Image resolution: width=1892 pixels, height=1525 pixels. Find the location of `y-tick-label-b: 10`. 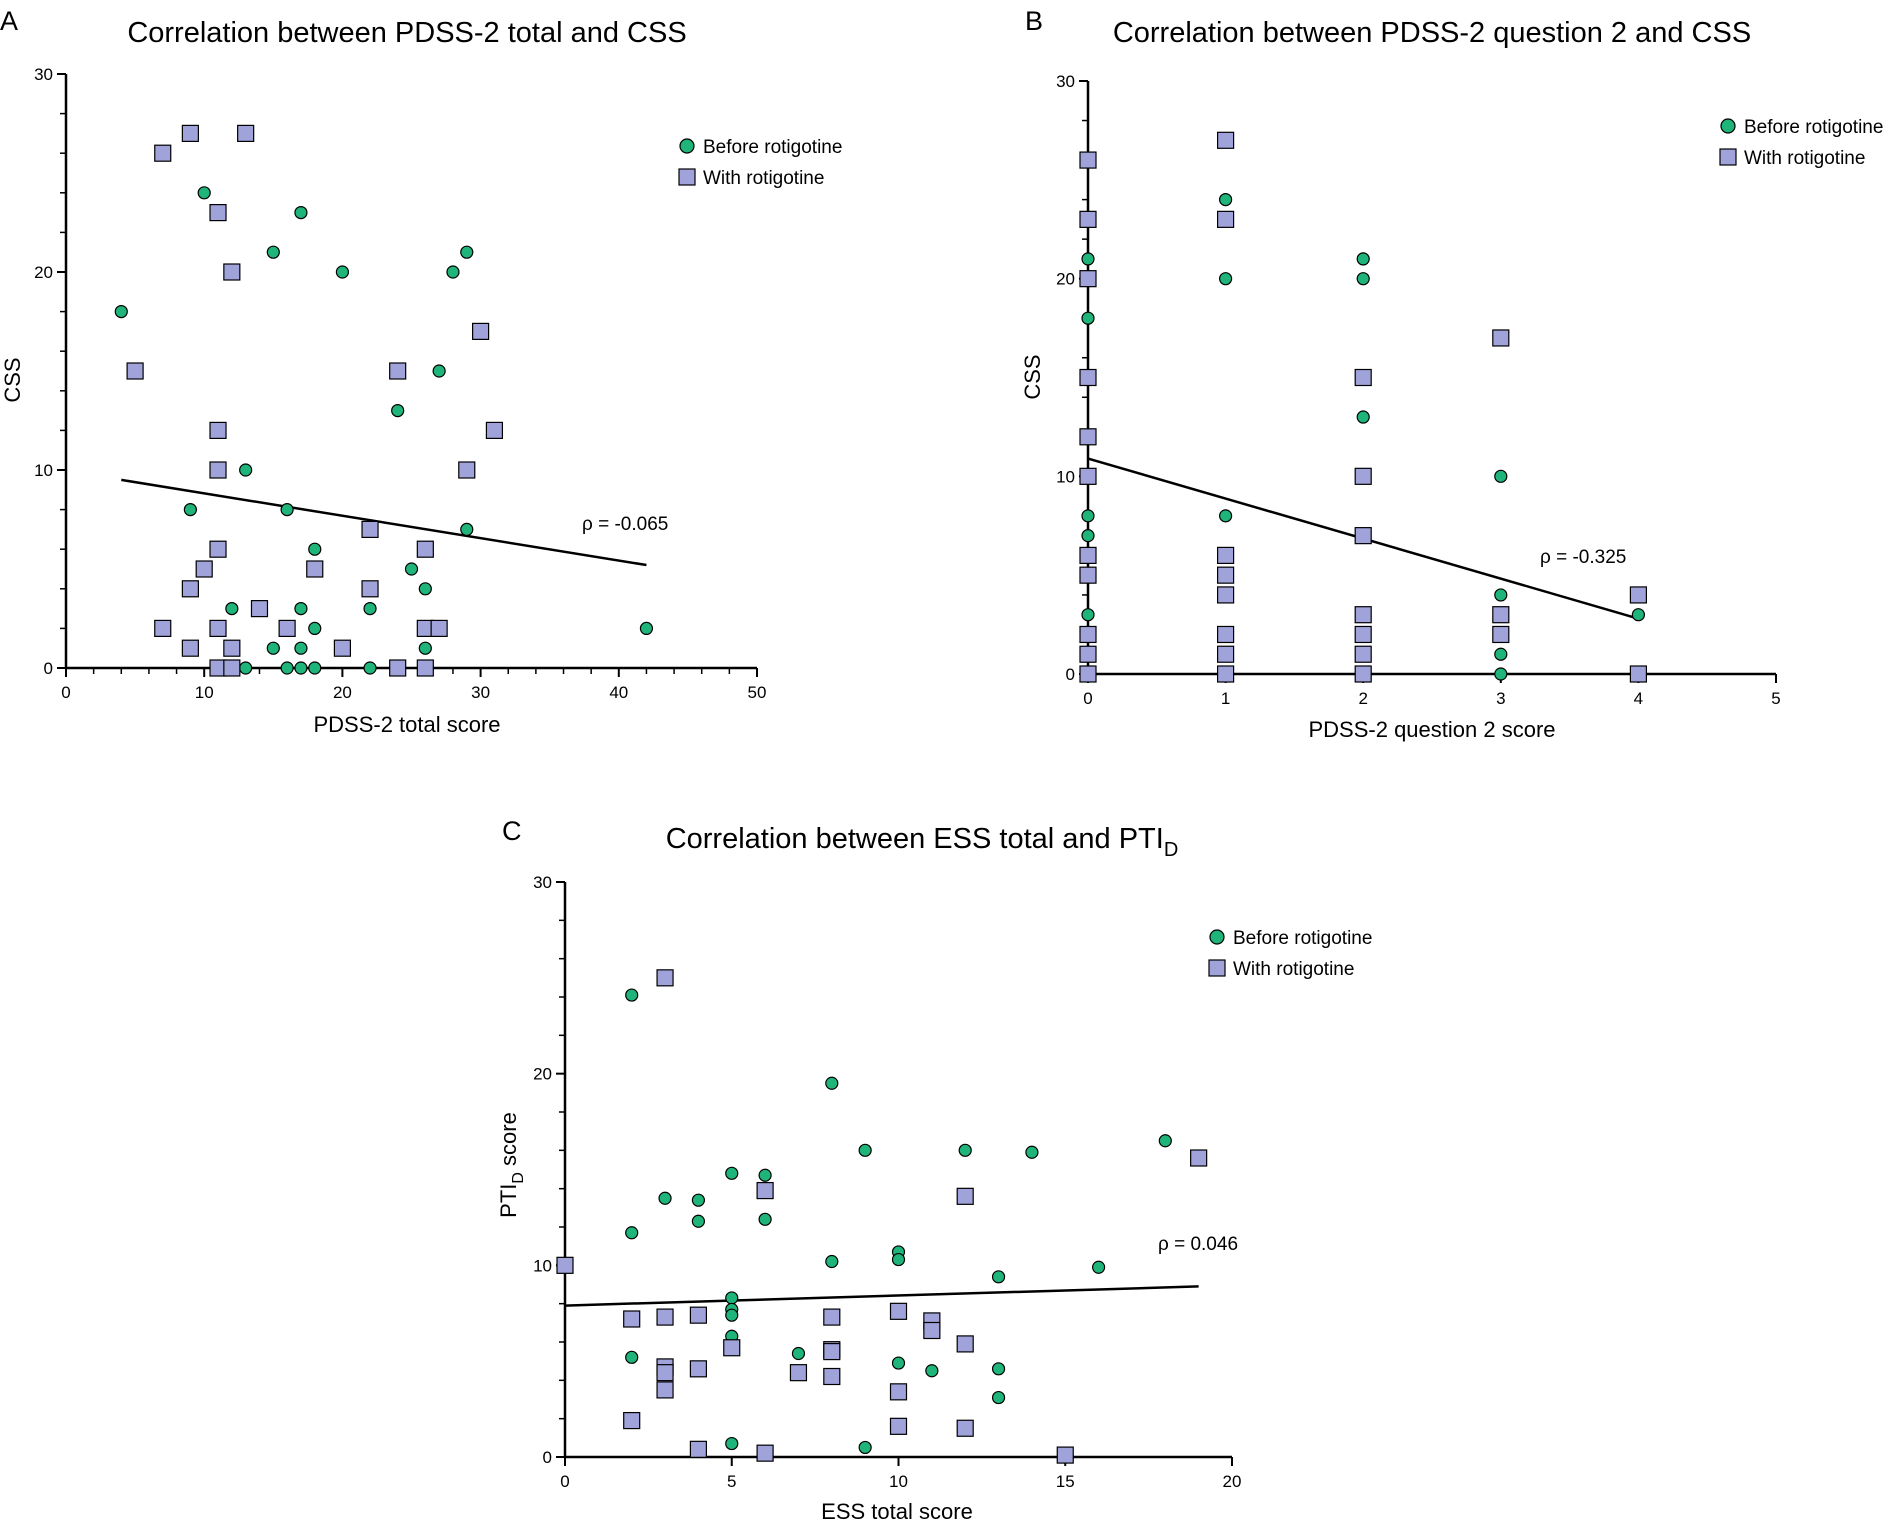

y-tick-label-b: 10 is located at coordinates (1065, 476).